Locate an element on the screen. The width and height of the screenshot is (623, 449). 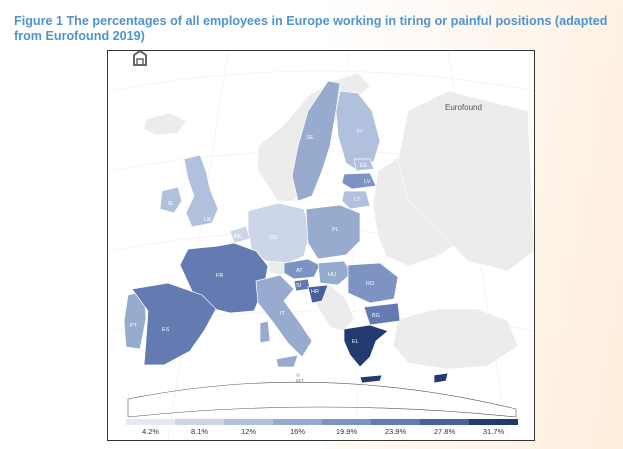
legend-swatches is located at coordinates (322, 422).